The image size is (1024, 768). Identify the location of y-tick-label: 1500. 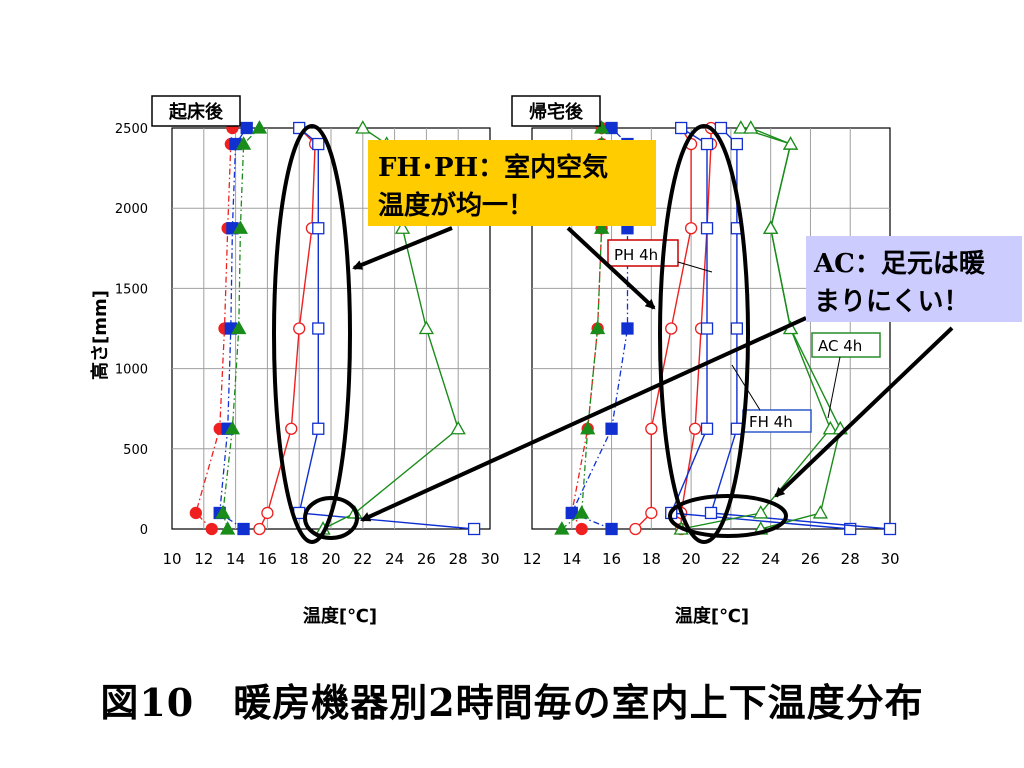
(131, 289).